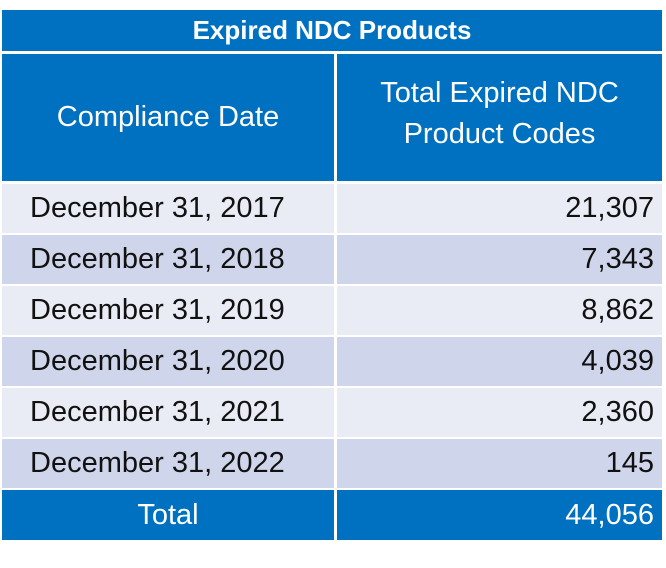 Image resolution: width=666 pixels, height=568 pixels. Describe the element at coordinates (609, 208) in the screenshot. I see `row-count: 21,307` at that location.